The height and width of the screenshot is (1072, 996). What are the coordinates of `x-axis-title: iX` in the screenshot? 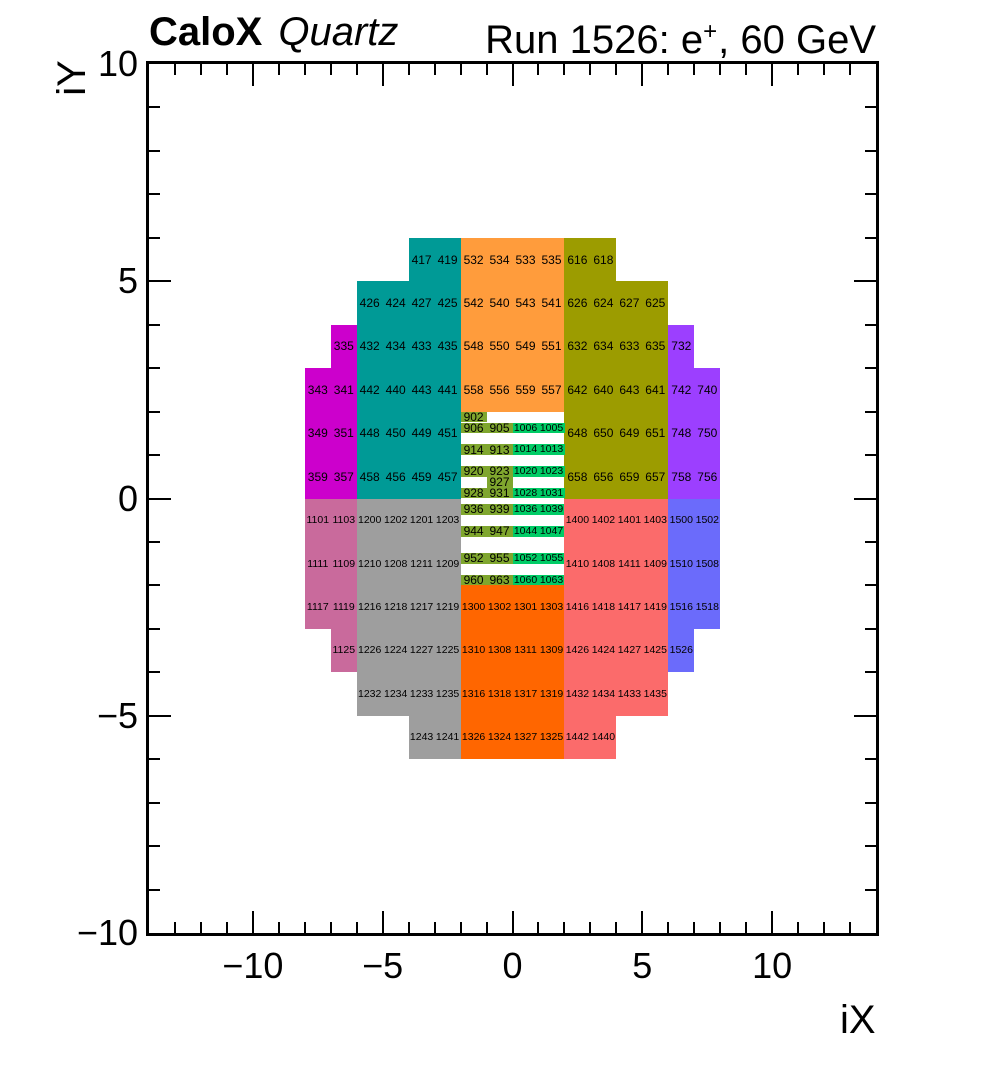 It's located at (858, 1020).